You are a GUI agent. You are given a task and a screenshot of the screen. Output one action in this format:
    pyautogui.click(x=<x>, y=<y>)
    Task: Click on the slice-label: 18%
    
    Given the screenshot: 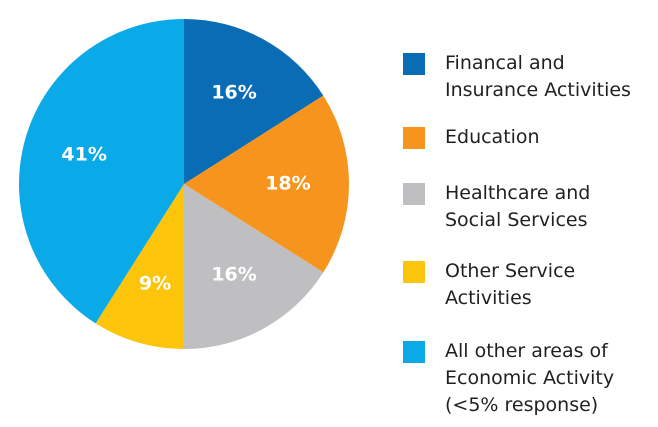 What is the action you would take?
    pyautogui.click(x=287, y=184)
    